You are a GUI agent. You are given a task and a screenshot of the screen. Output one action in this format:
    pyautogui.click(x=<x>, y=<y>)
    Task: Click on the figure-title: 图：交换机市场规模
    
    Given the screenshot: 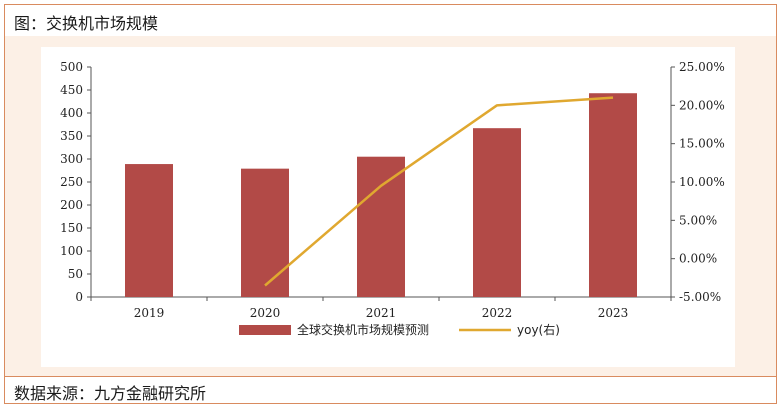 What is the action you would take?
    pyautogui.click(x=86, y=23)
    